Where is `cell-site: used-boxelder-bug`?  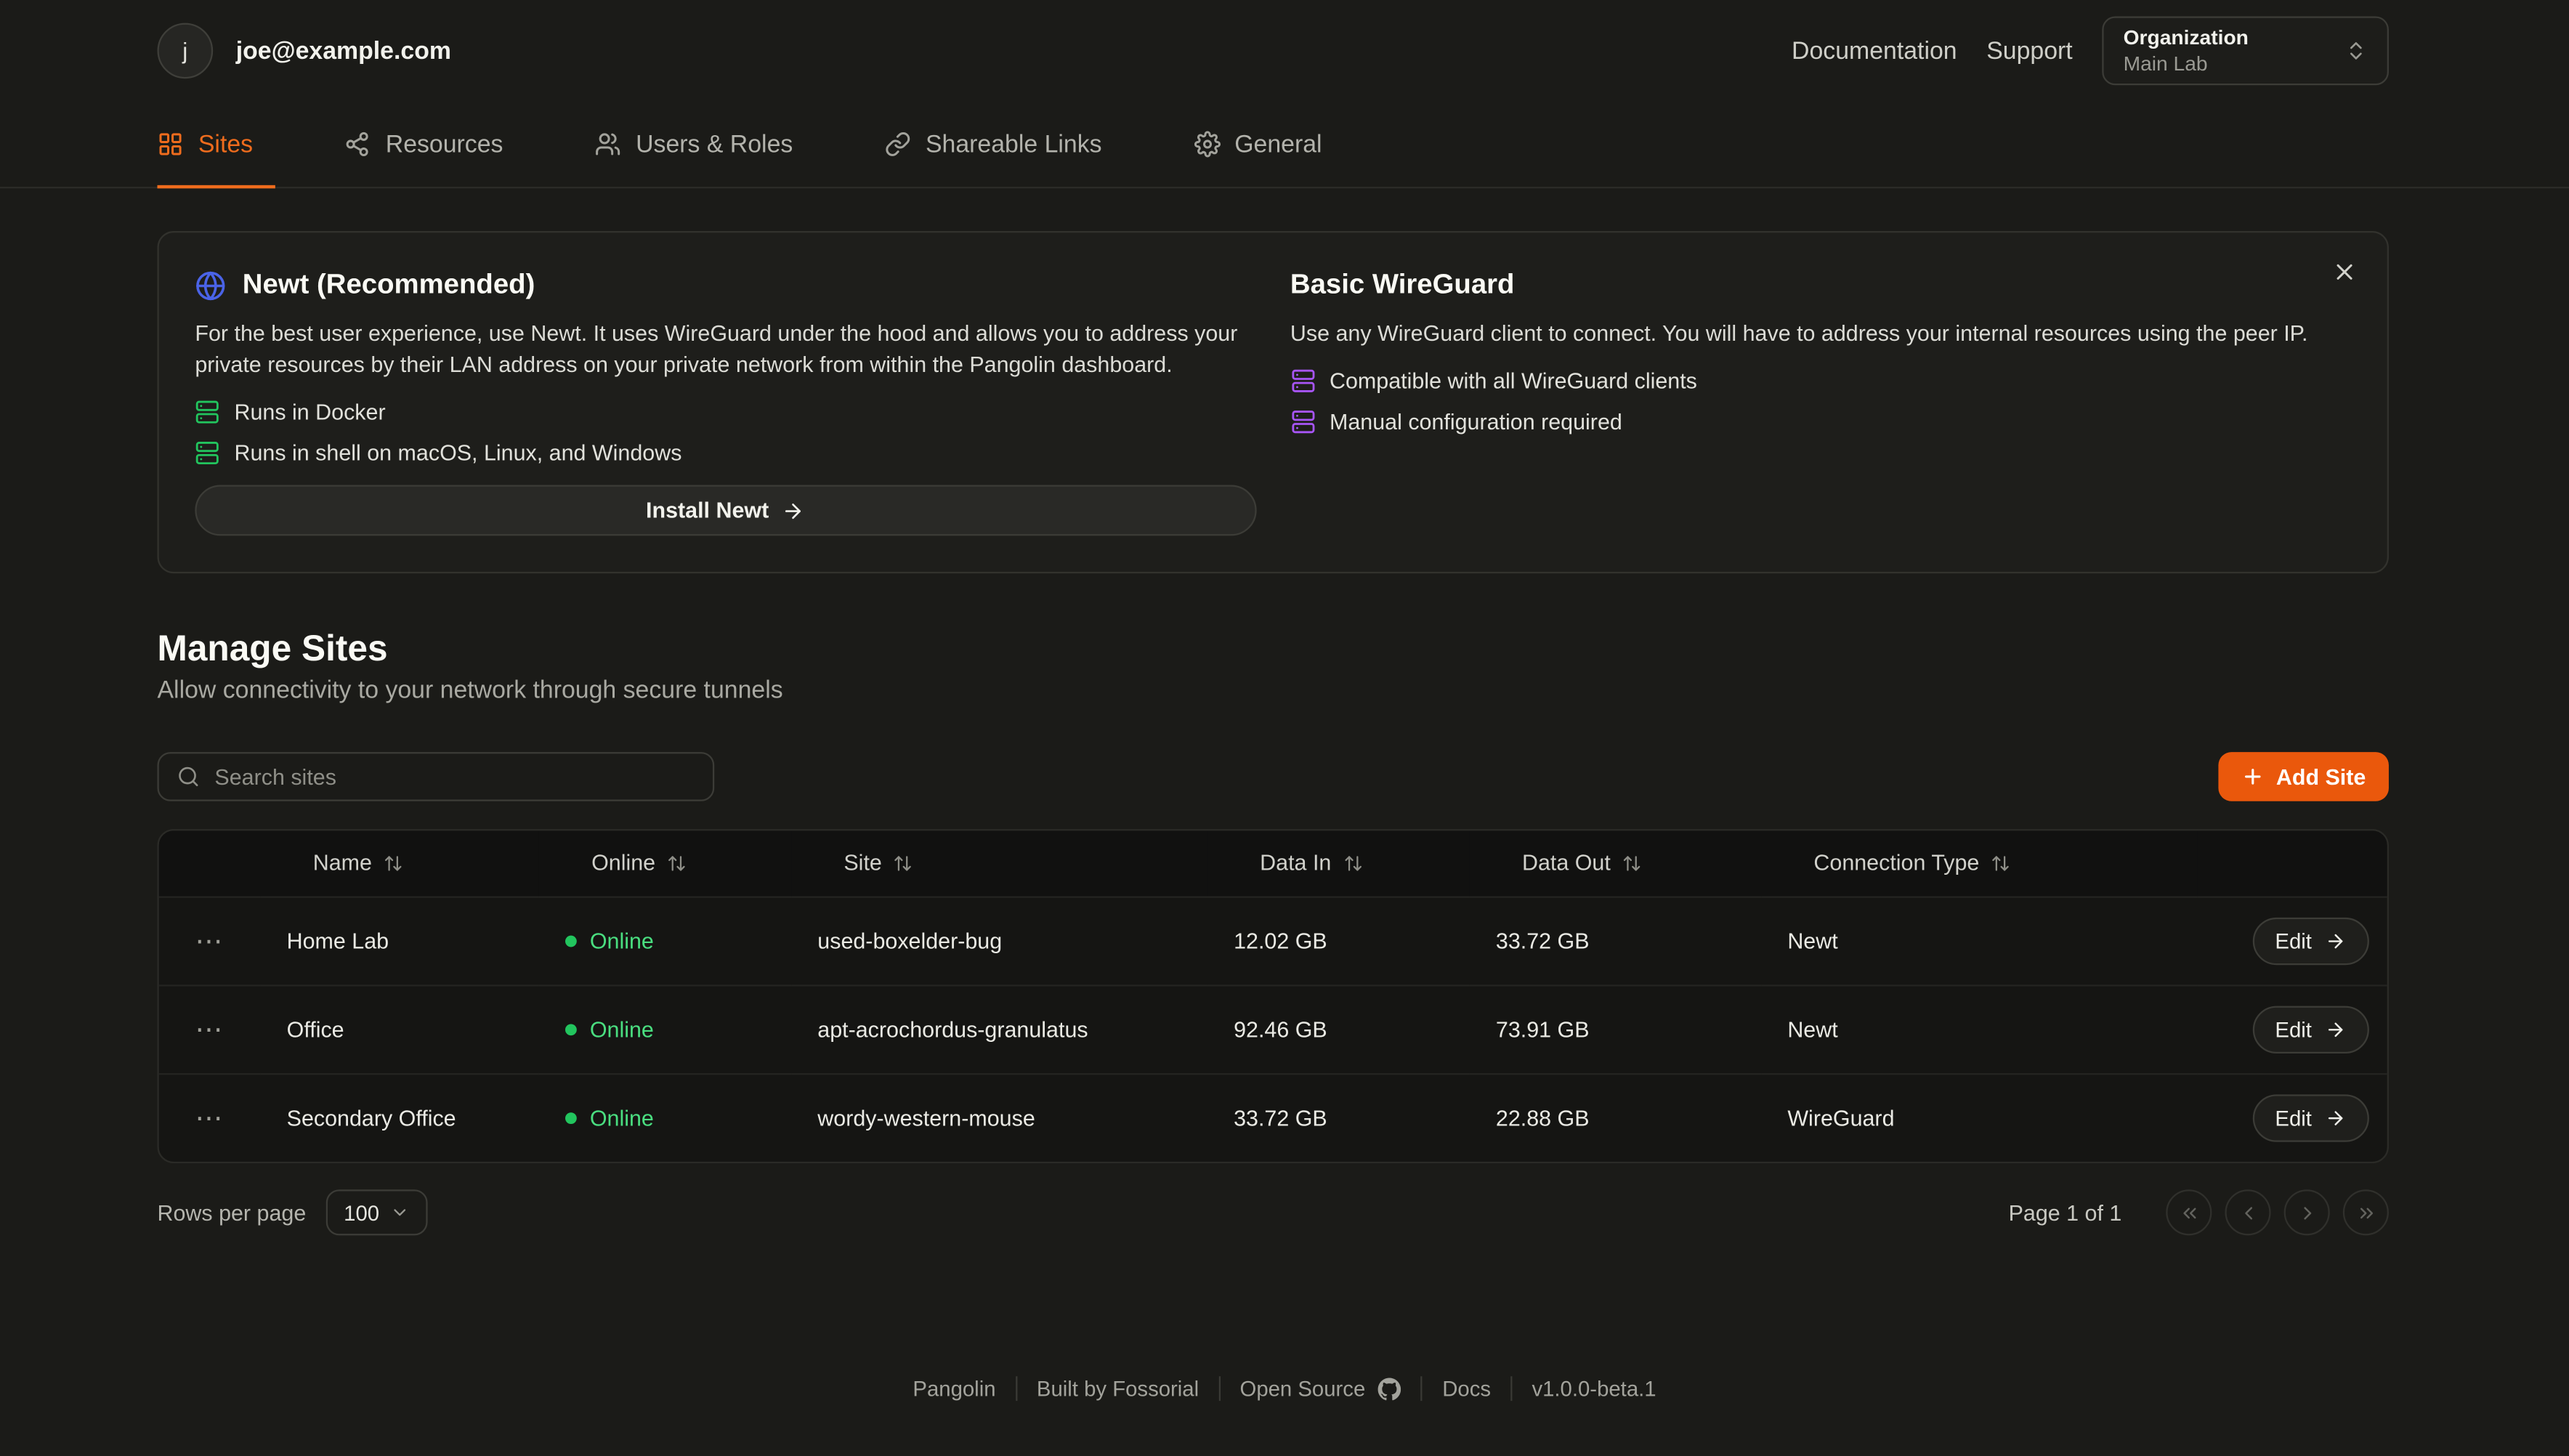 cell-site: used-boxelder-bug is located at coordinates (910, 940).